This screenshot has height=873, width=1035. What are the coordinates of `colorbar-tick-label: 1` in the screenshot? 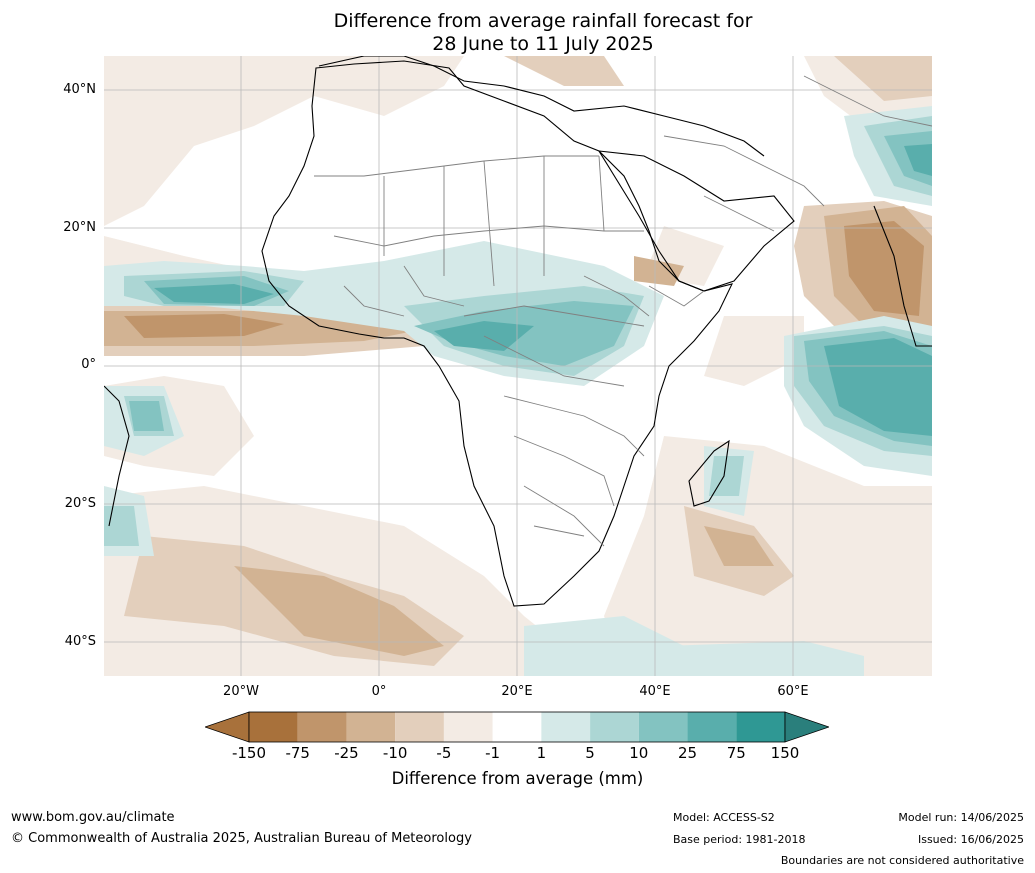 It's located at (541, 753).